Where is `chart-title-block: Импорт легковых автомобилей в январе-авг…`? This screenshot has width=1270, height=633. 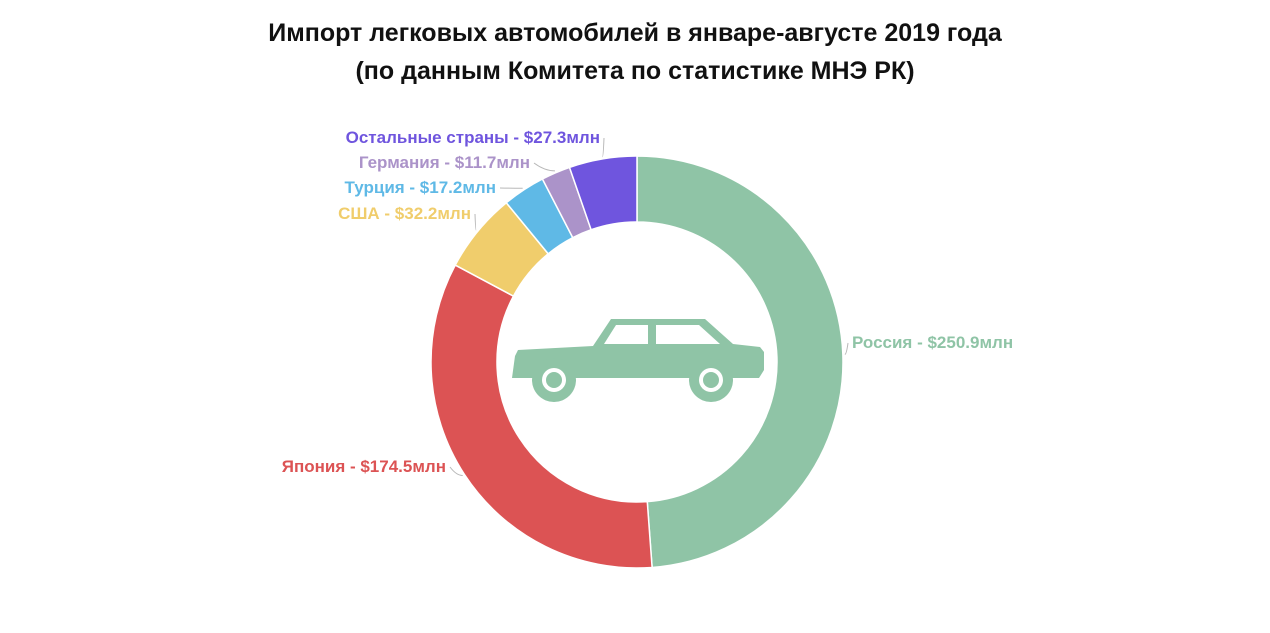 chart-title-block: Импорт легковых автомобилей в январе-авг… is located at coordinates (635, 52).